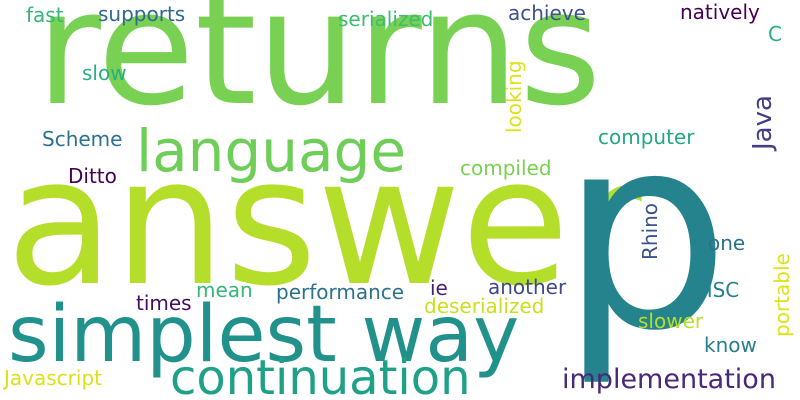 This screenshot has height=400, width=800. What do you see at coordinates (650, 231) in the screenshot?
I see `word-rhino: Rhino` at bounding box center [650, 231].